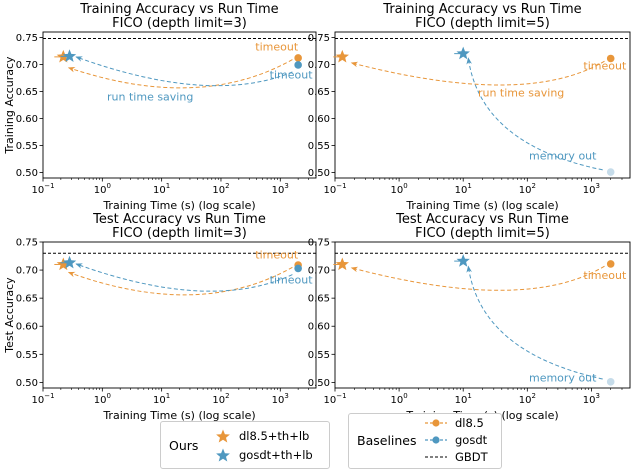 Image resolution: width=637 pixels, height=471 pixels. Describe the element at coordinates (563, 156) in the screenshot. I see `annotation-memory-out: memory out` at that location.